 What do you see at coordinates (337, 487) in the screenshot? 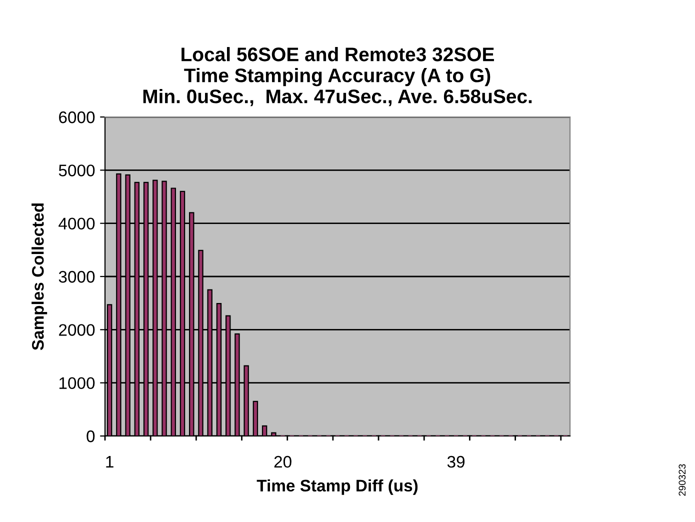
I see `x-axis-title: Time Stamp Diff (us)` at bounding box center [337, 487].